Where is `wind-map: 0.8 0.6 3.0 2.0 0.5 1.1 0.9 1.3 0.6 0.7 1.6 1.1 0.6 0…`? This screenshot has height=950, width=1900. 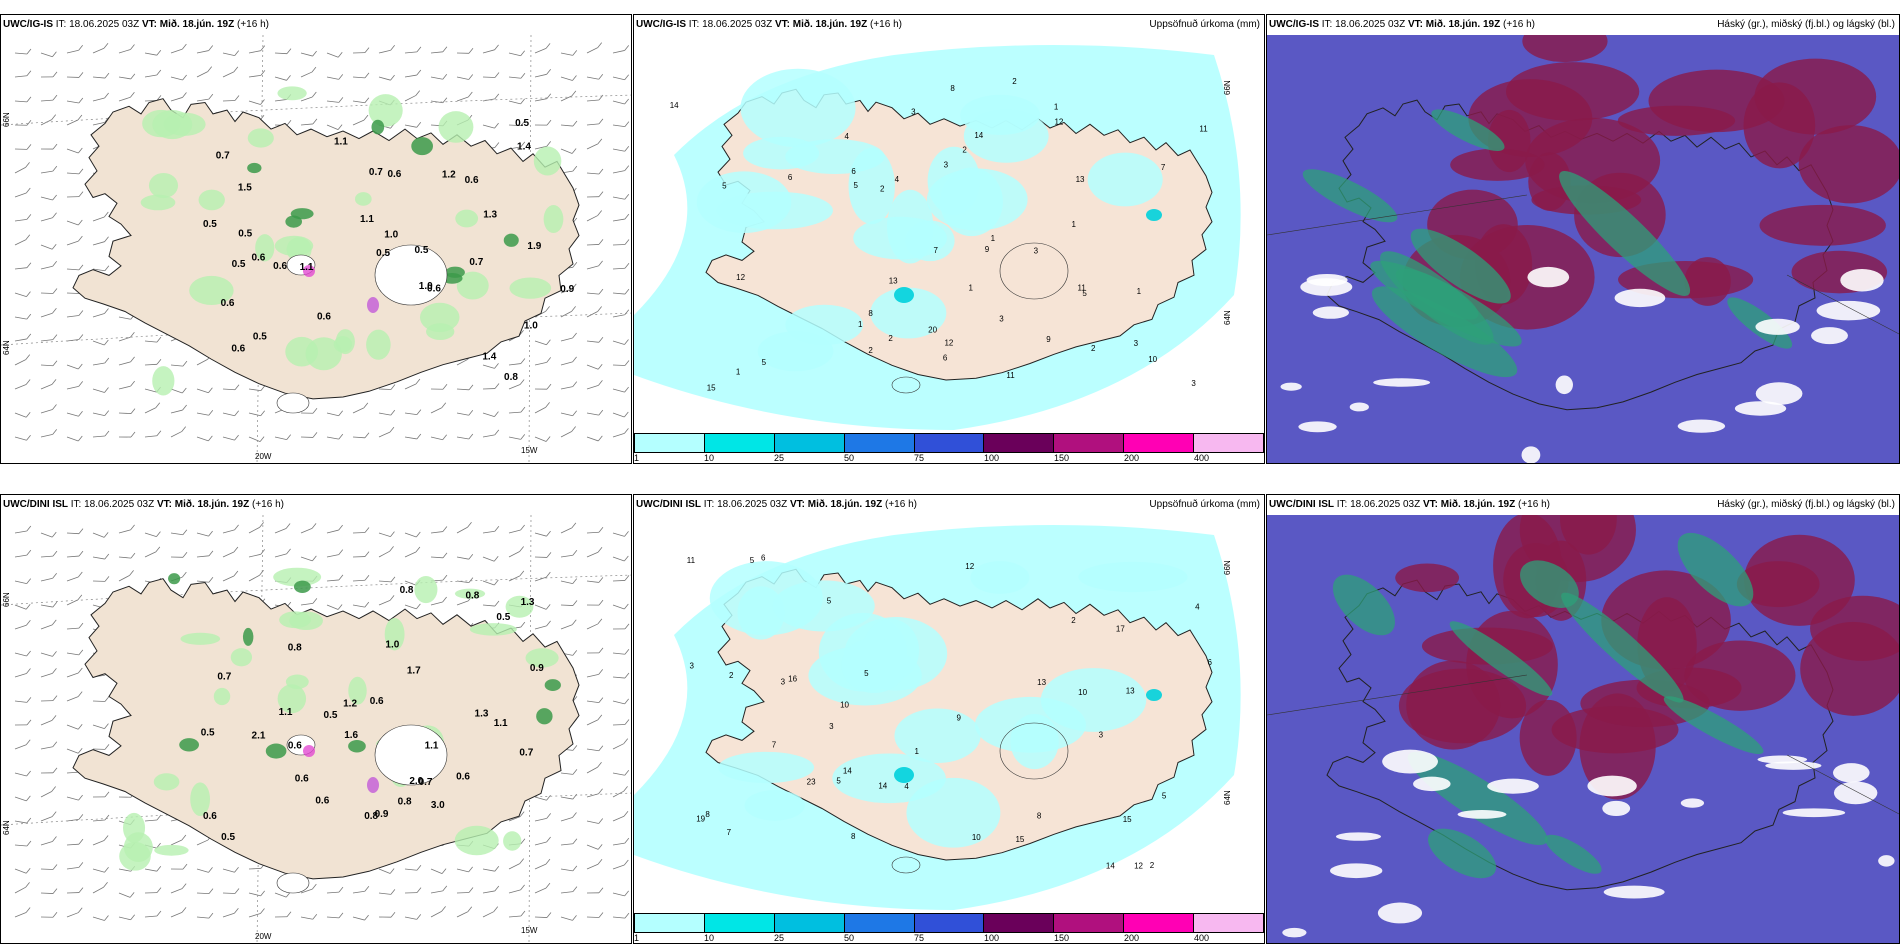
wind-map: 0.8 0.6 3.0 2.0 0.5 1.1 0.9 1.3 0.6 0.7 1.6 1.1 0.6 0… is located at coordinates (316, 729).